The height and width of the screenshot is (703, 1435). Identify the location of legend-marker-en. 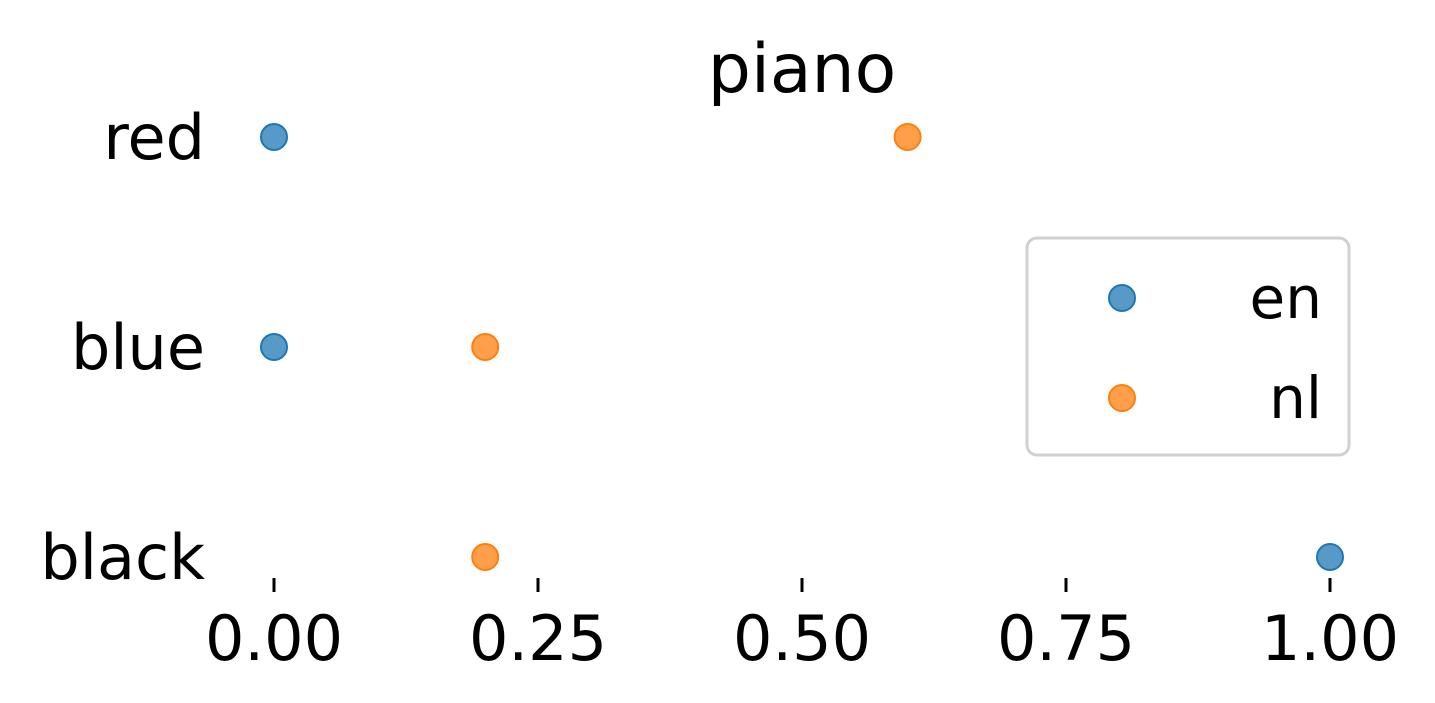
(1122, 298).